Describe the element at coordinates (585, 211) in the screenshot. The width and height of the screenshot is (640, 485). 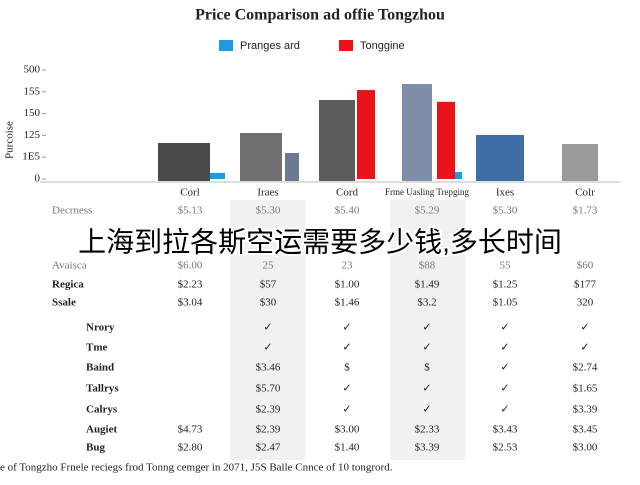
I see `table-cell: $1.73` at that location.